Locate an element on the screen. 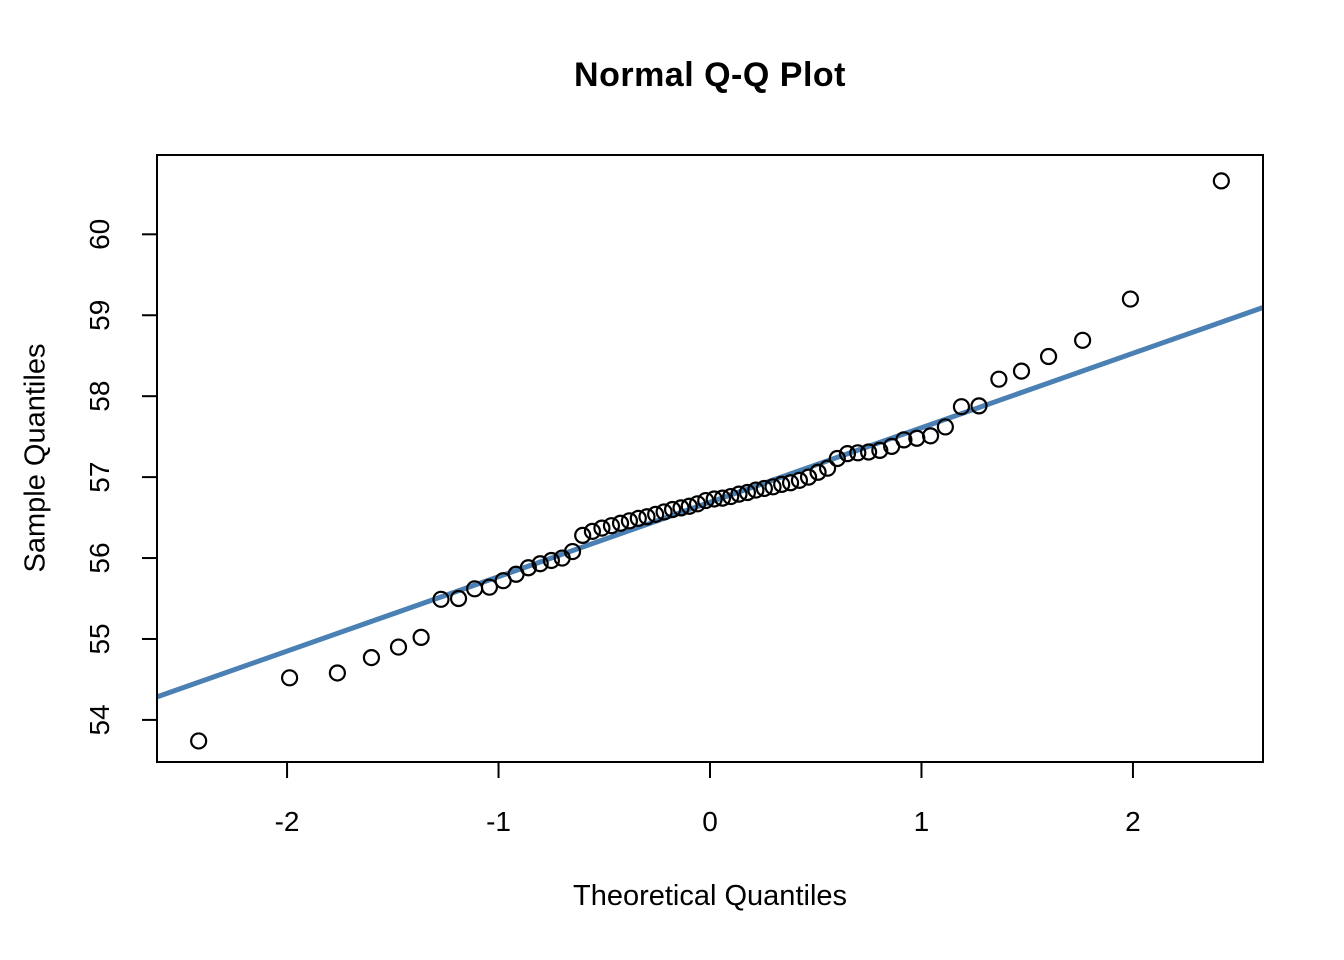 This screenshot has height=960, width=1344. x-tick-label: 2 is located at coordinates (1133, 821).